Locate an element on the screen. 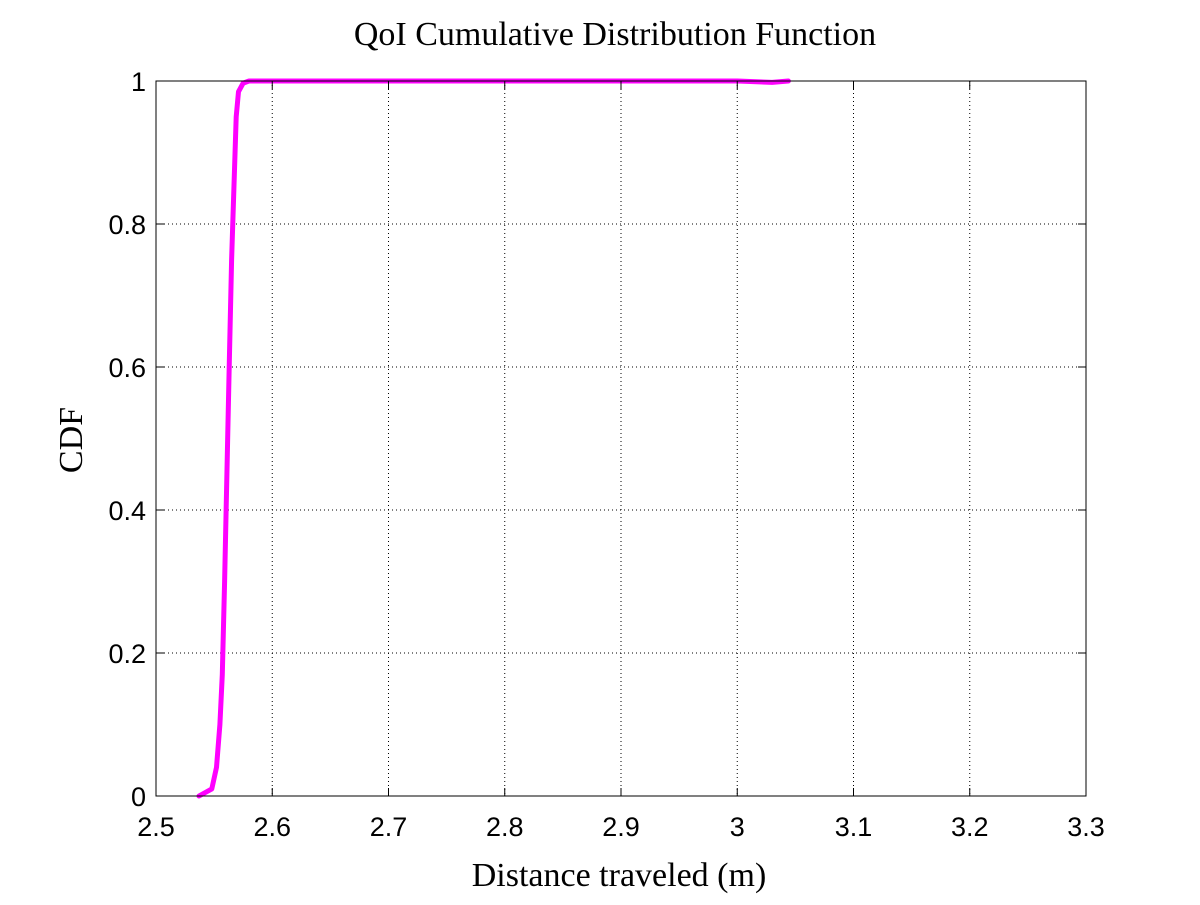 The image size is (1200, 905). y-tick-label: 0.2 is located at coordinates (127, 654).